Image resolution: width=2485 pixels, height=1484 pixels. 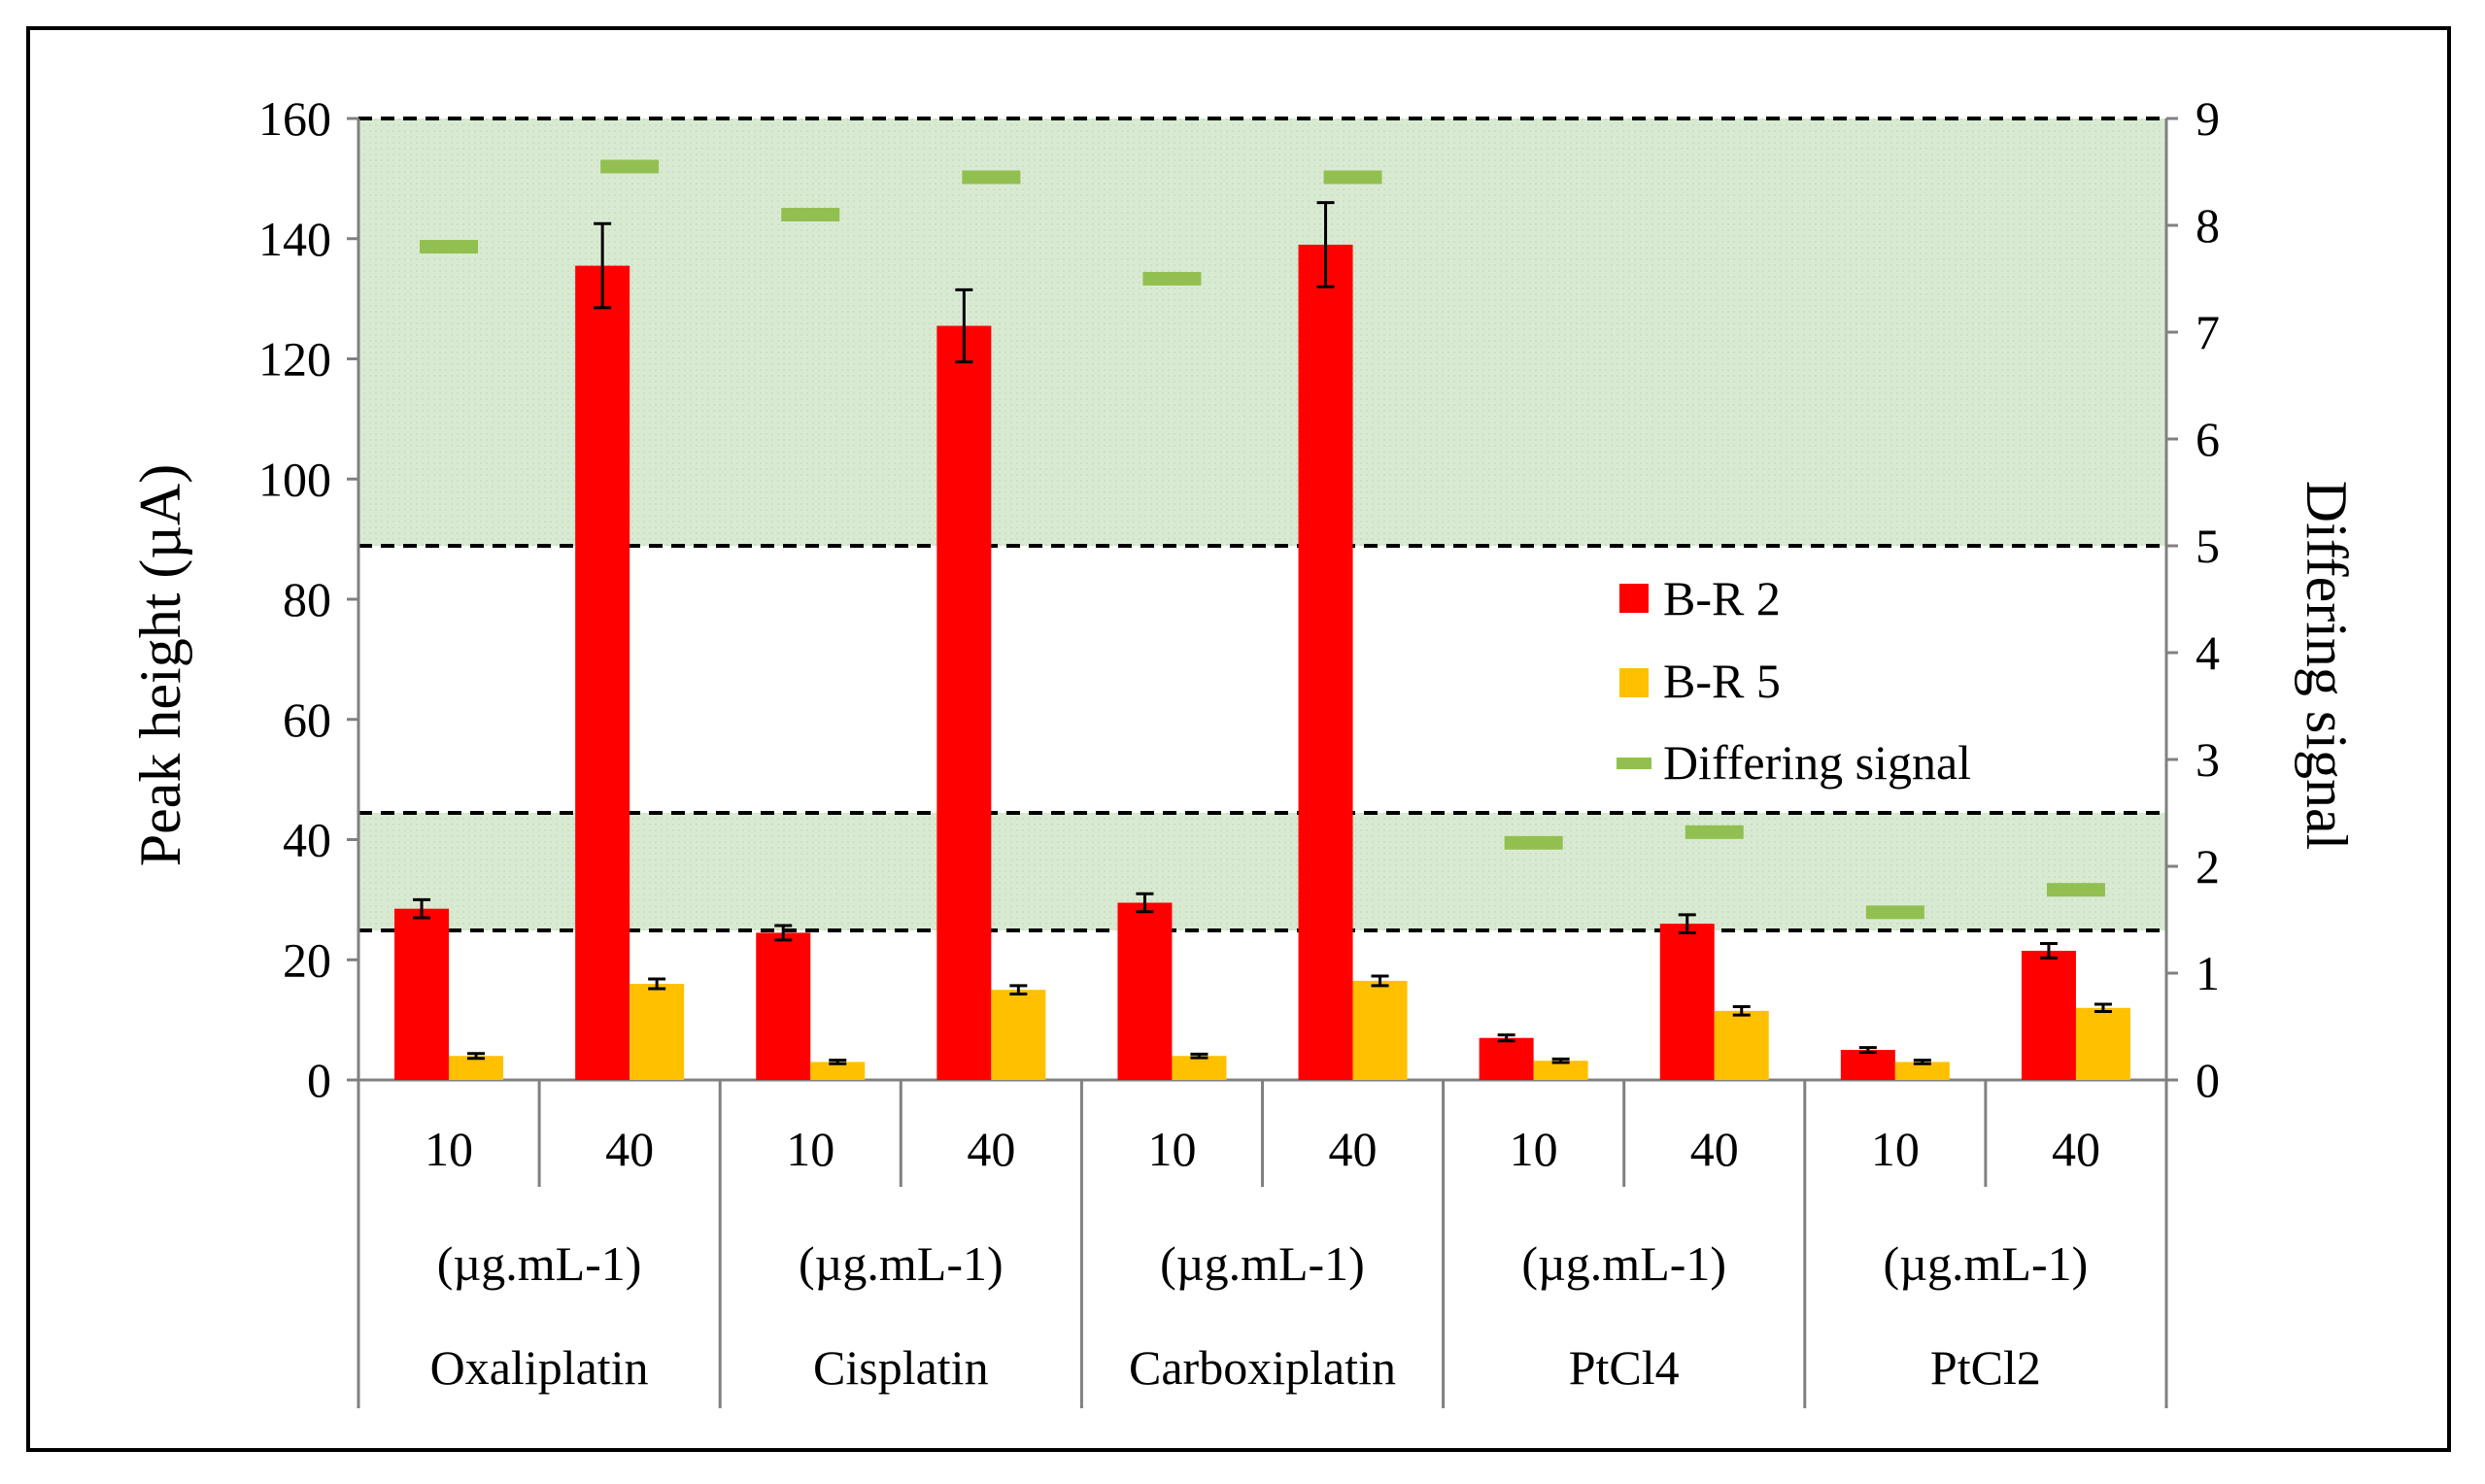 I want to click on y2-tick-label: 3, so click(x=2208, y=759).